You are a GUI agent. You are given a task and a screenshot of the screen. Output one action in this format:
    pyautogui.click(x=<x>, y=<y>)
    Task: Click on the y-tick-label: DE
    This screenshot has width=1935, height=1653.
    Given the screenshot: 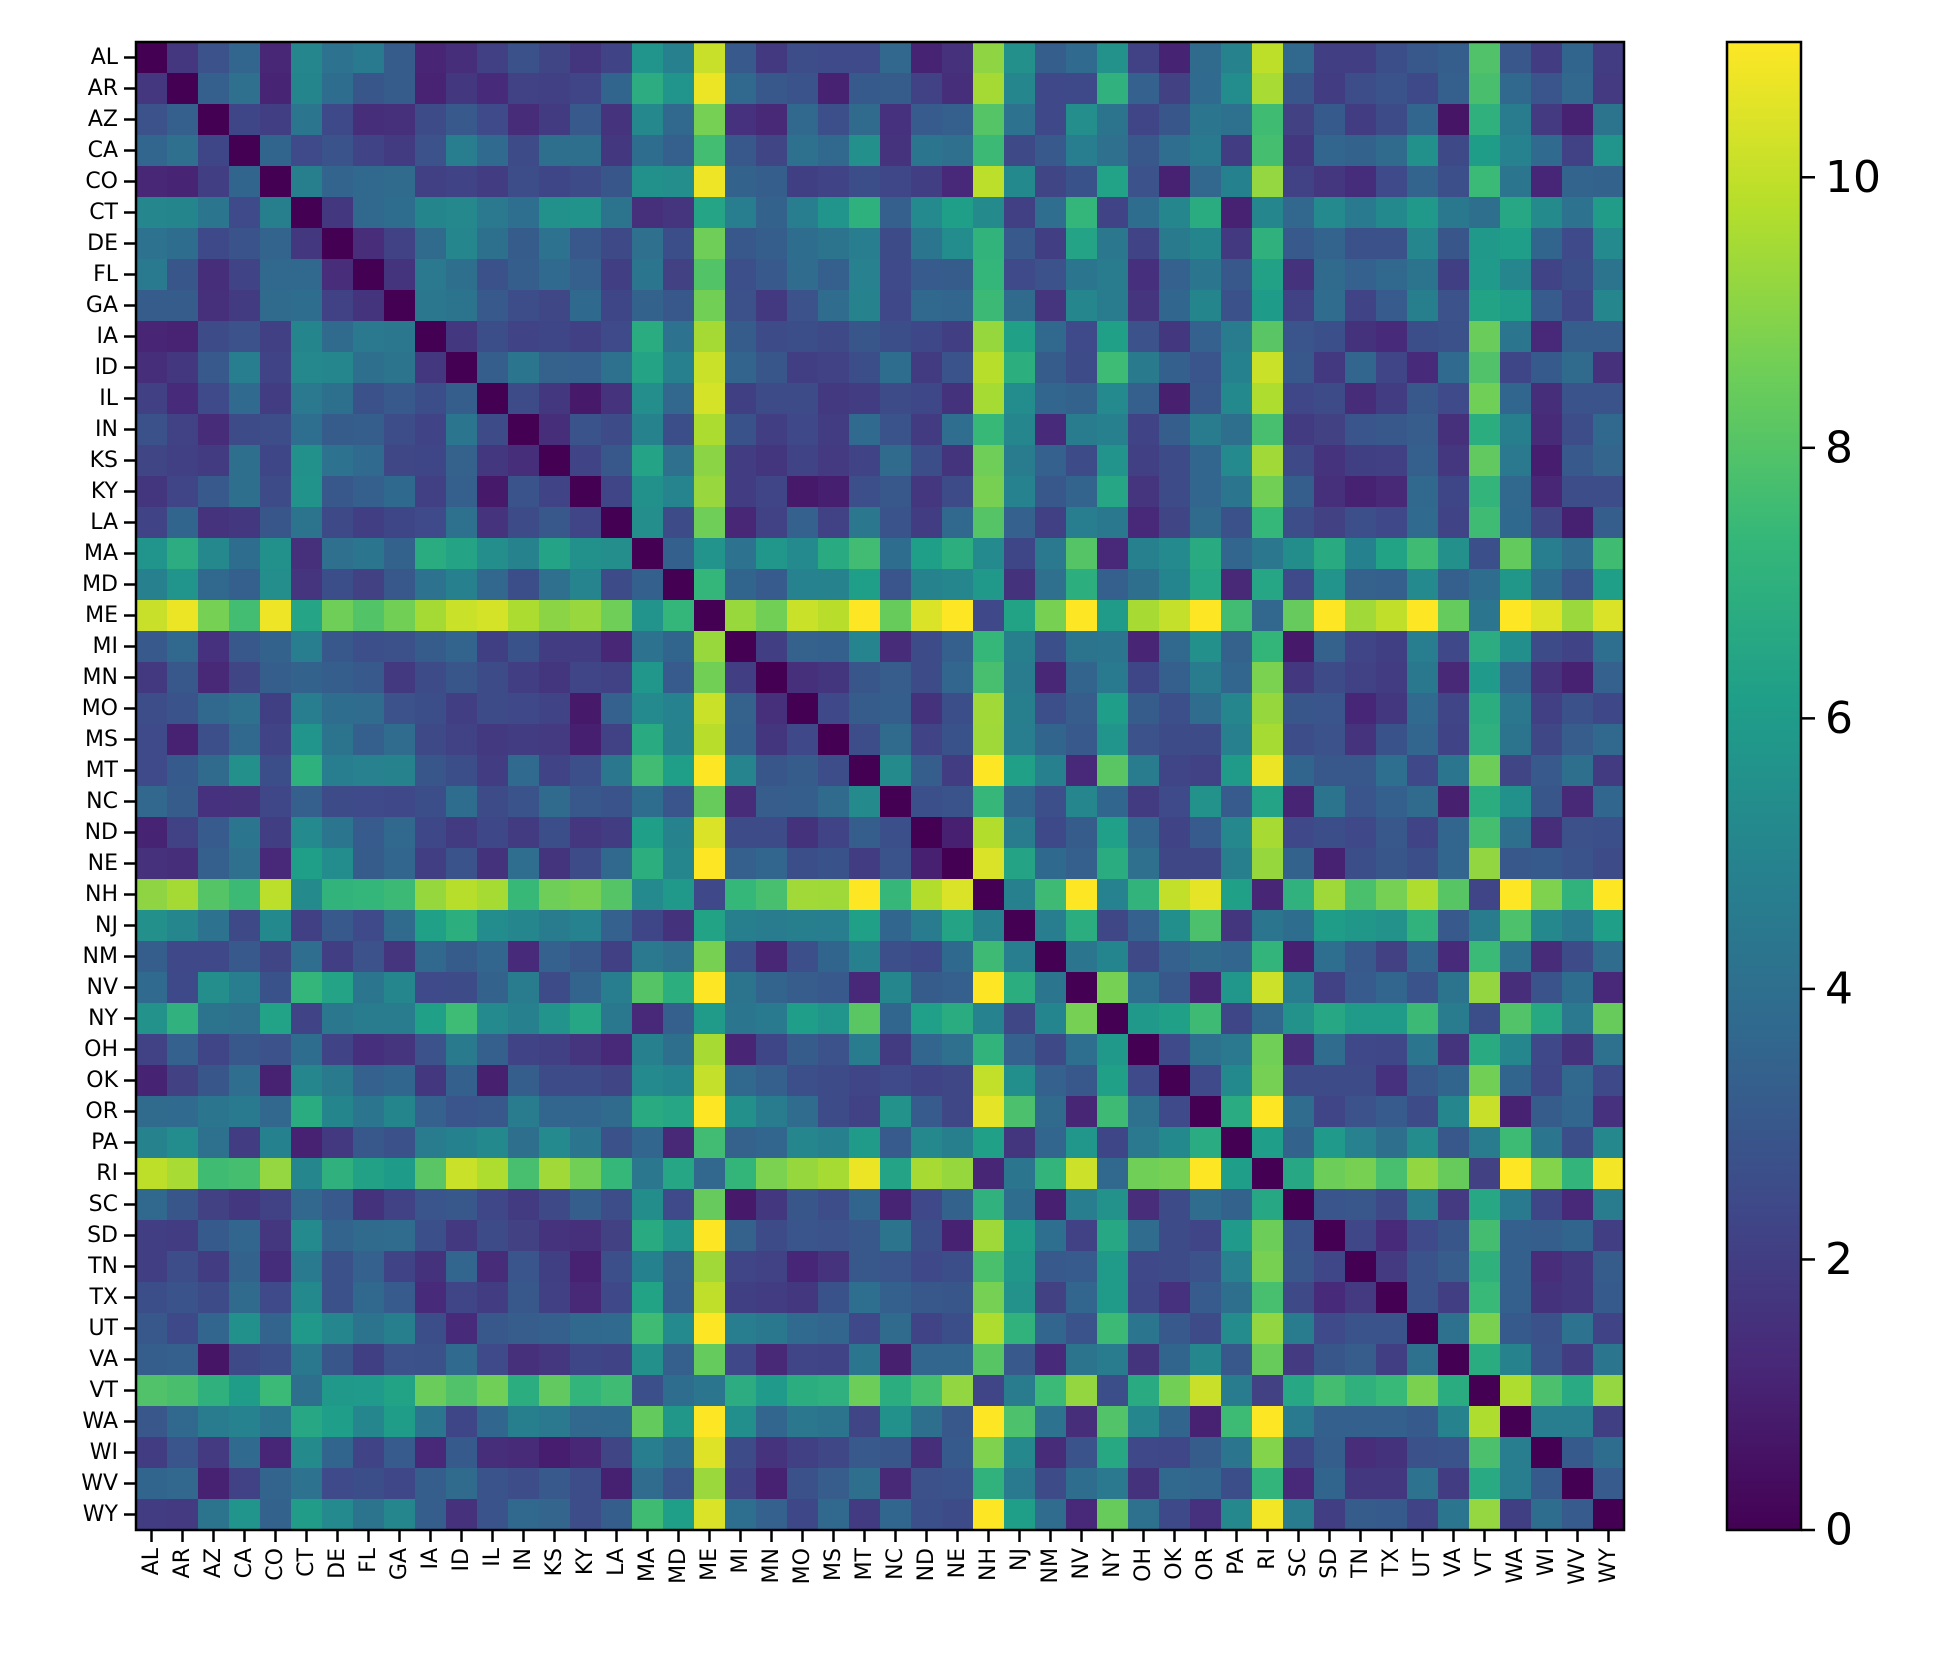 What is the action you would take?
    pyautogui.click(x=102, y=243)
    